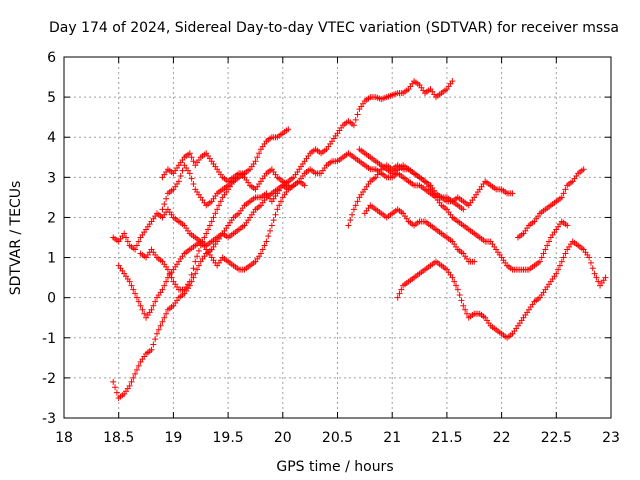  What do you see at coordinates (203, 187) in the screenshot?
I see `series-track-f` at bounding box center [203, 187].